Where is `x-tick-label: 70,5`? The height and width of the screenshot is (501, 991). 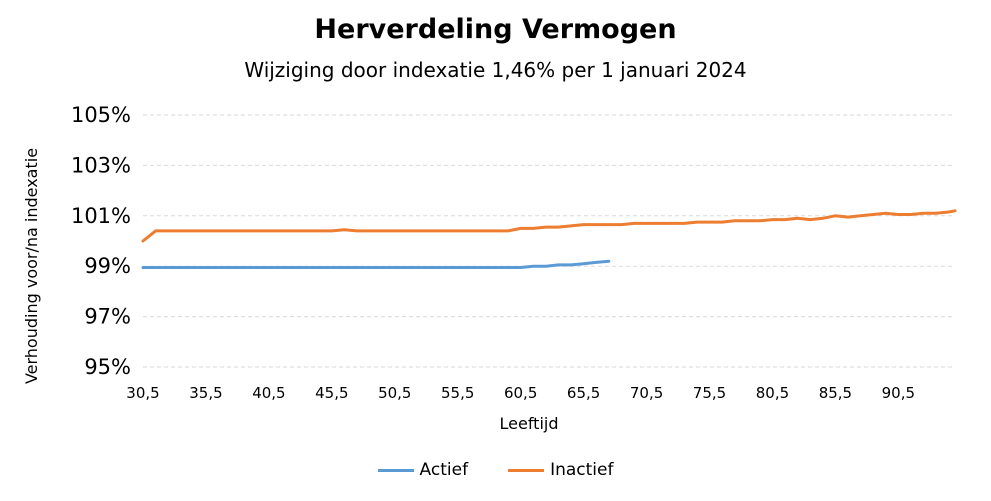 x-tick-label: 70,5 is located at coordinates (646, 393).